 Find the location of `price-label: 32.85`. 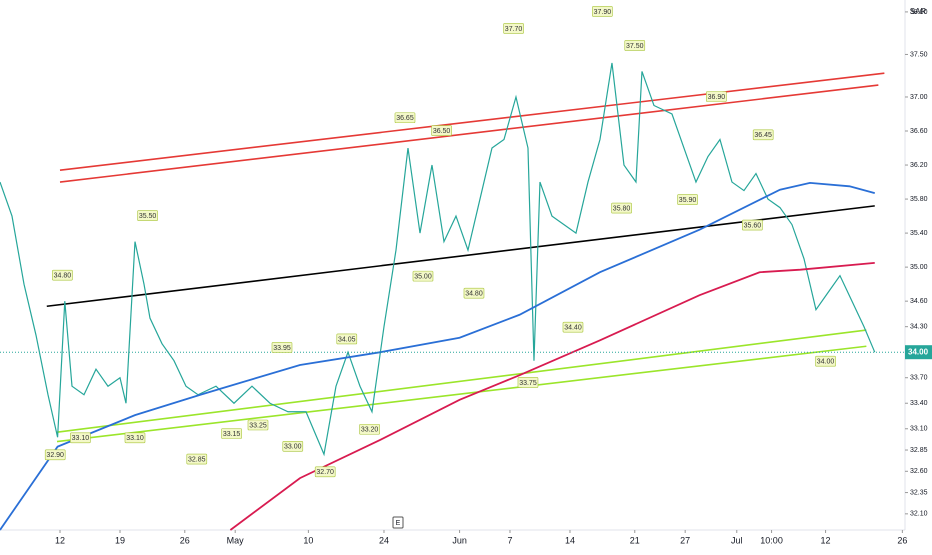

price-label: 32.85 is located at coordinates (197, 459).